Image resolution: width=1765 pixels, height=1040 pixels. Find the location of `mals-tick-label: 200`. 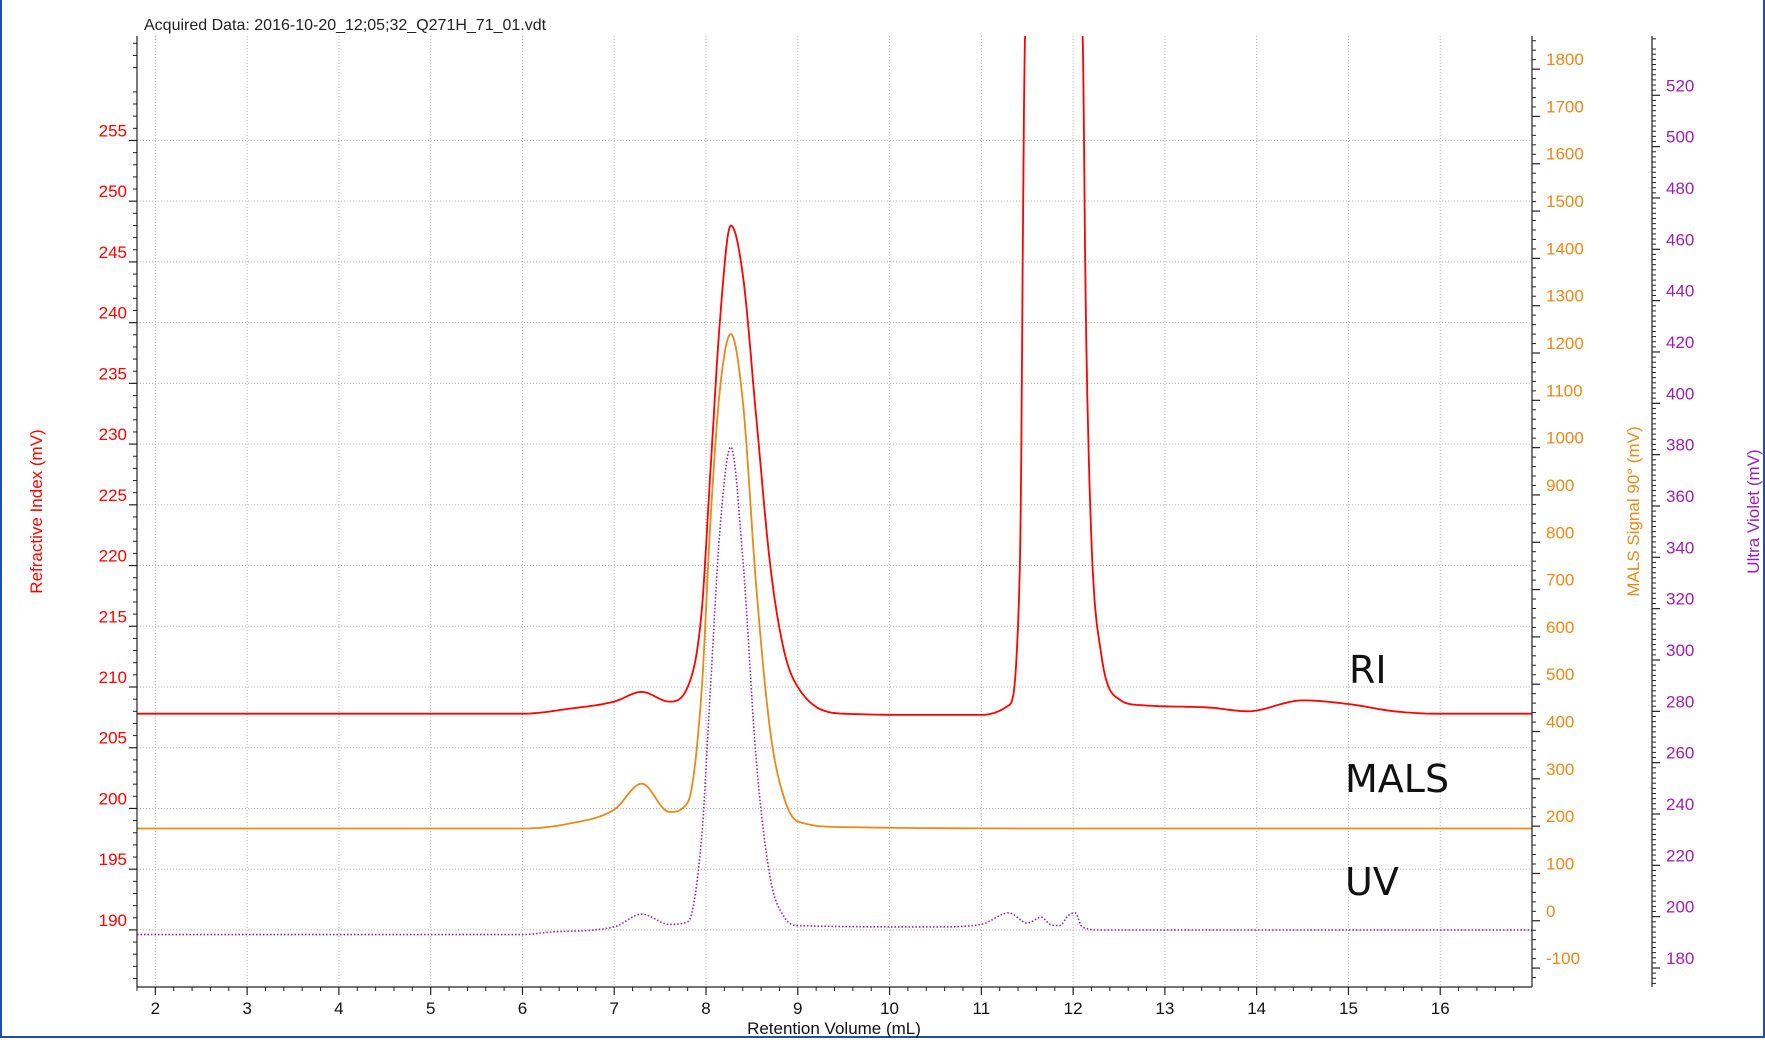

mals-tick-label: 200 is located at coordinates (1560, 816).